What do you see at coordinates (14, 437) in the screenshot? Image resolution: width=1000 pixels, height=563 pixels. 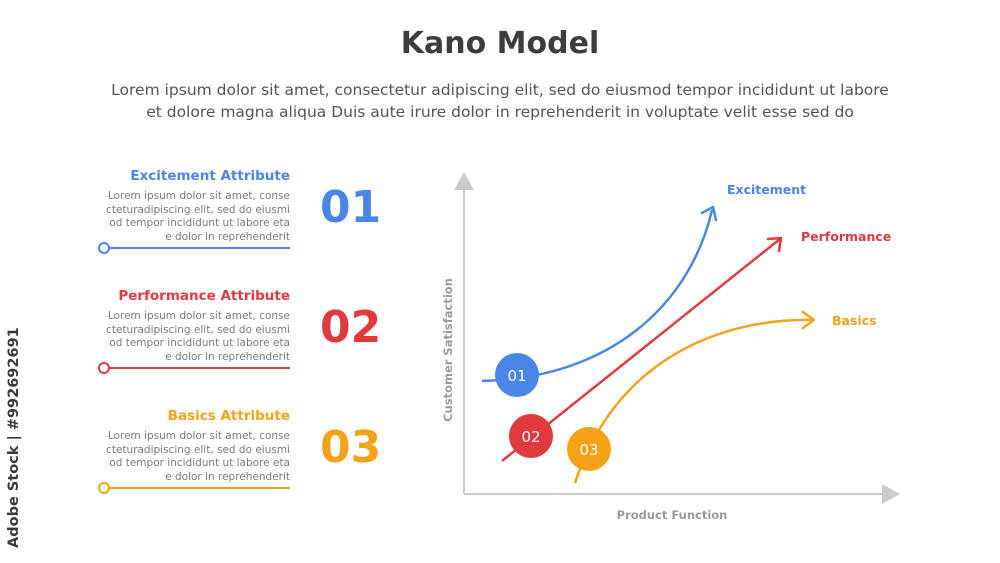 I see `stock-watermark: Adobe Stock | #992692691` at bounding box center [14, 437].